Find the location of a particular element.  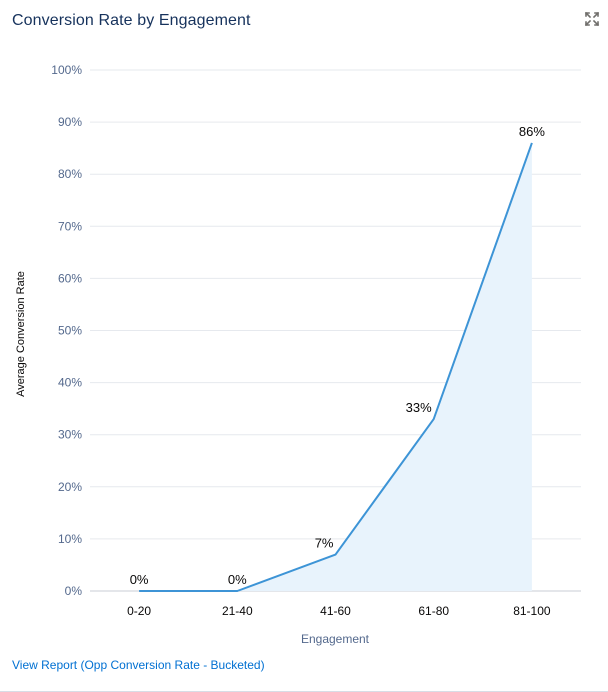

x-tick-label: 21-40 is located at coordinates (237, 611).